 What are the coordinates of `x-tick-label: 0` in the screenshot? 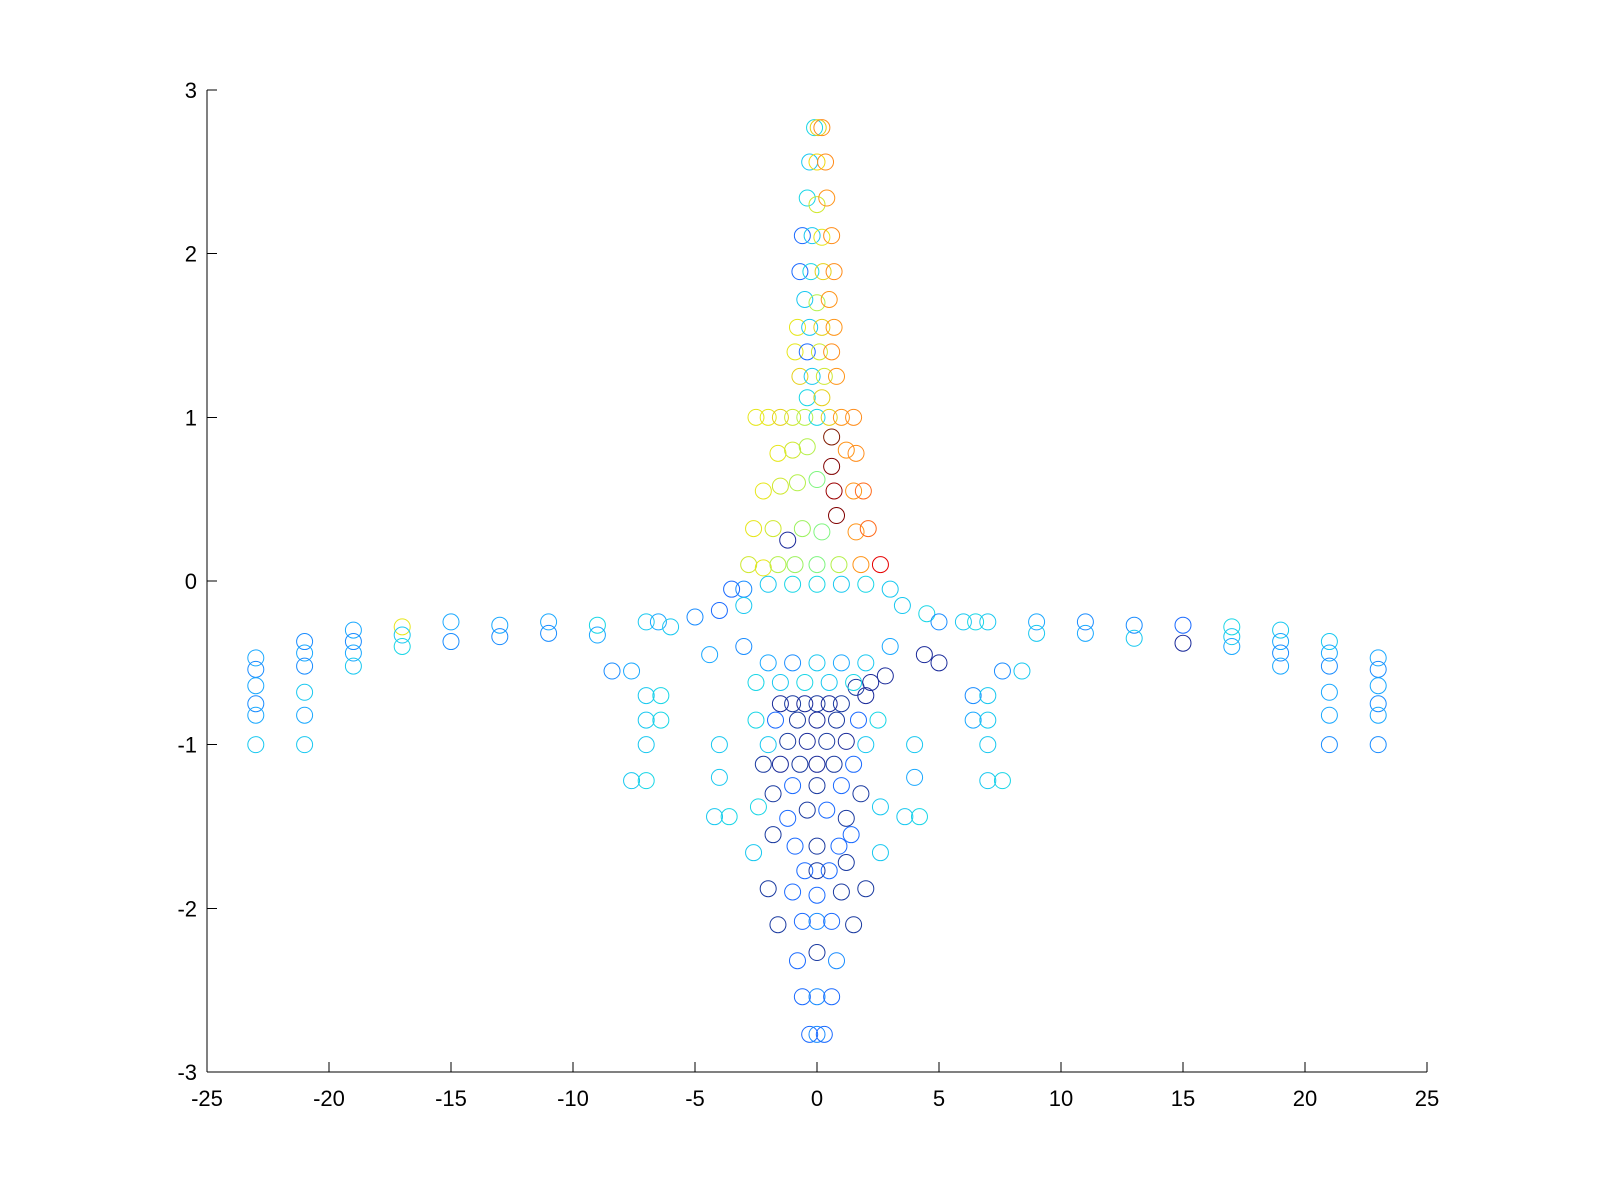 It's located at (817, 1098).